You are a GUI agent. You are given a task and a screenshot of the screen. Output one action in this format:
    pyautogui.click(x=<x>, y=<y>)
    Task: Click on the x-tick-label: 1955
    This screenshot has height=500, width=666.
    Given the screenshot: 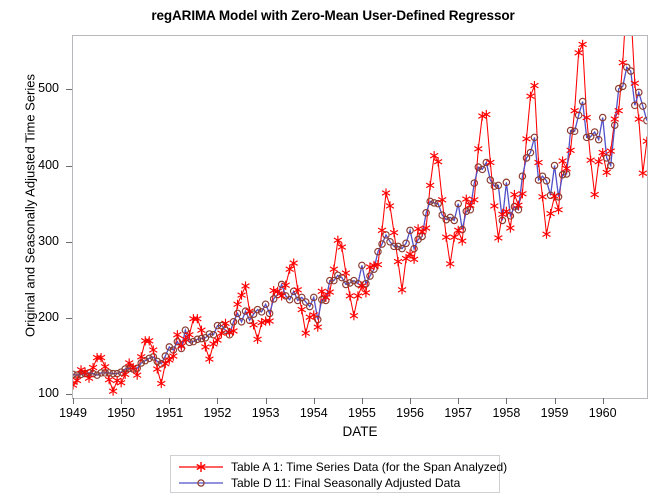 What is the action you would take?
    pyautogui.click(x=362, y=413)
    